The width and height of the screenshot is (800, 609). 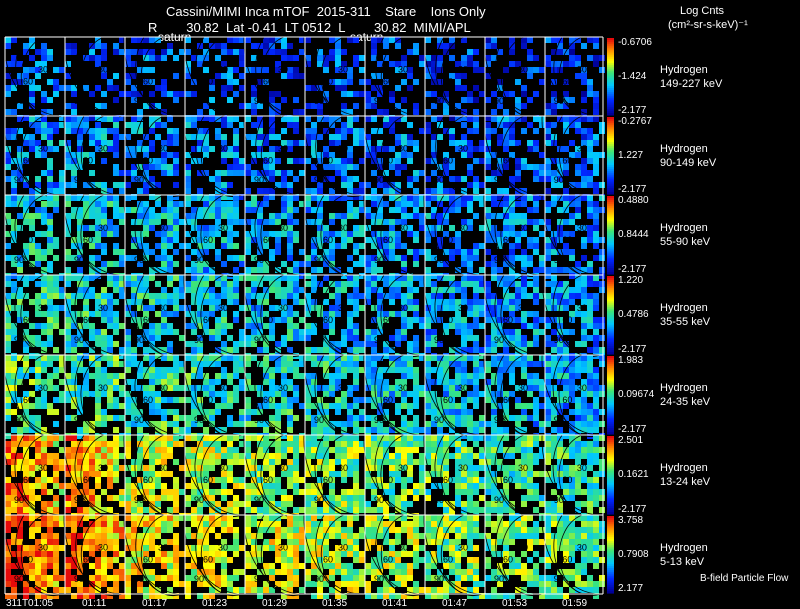 What do you see at coordinates (691, 83) in the screenshot?
I see `band-energy: 149-227 keV` at bounding box center [691, 83].